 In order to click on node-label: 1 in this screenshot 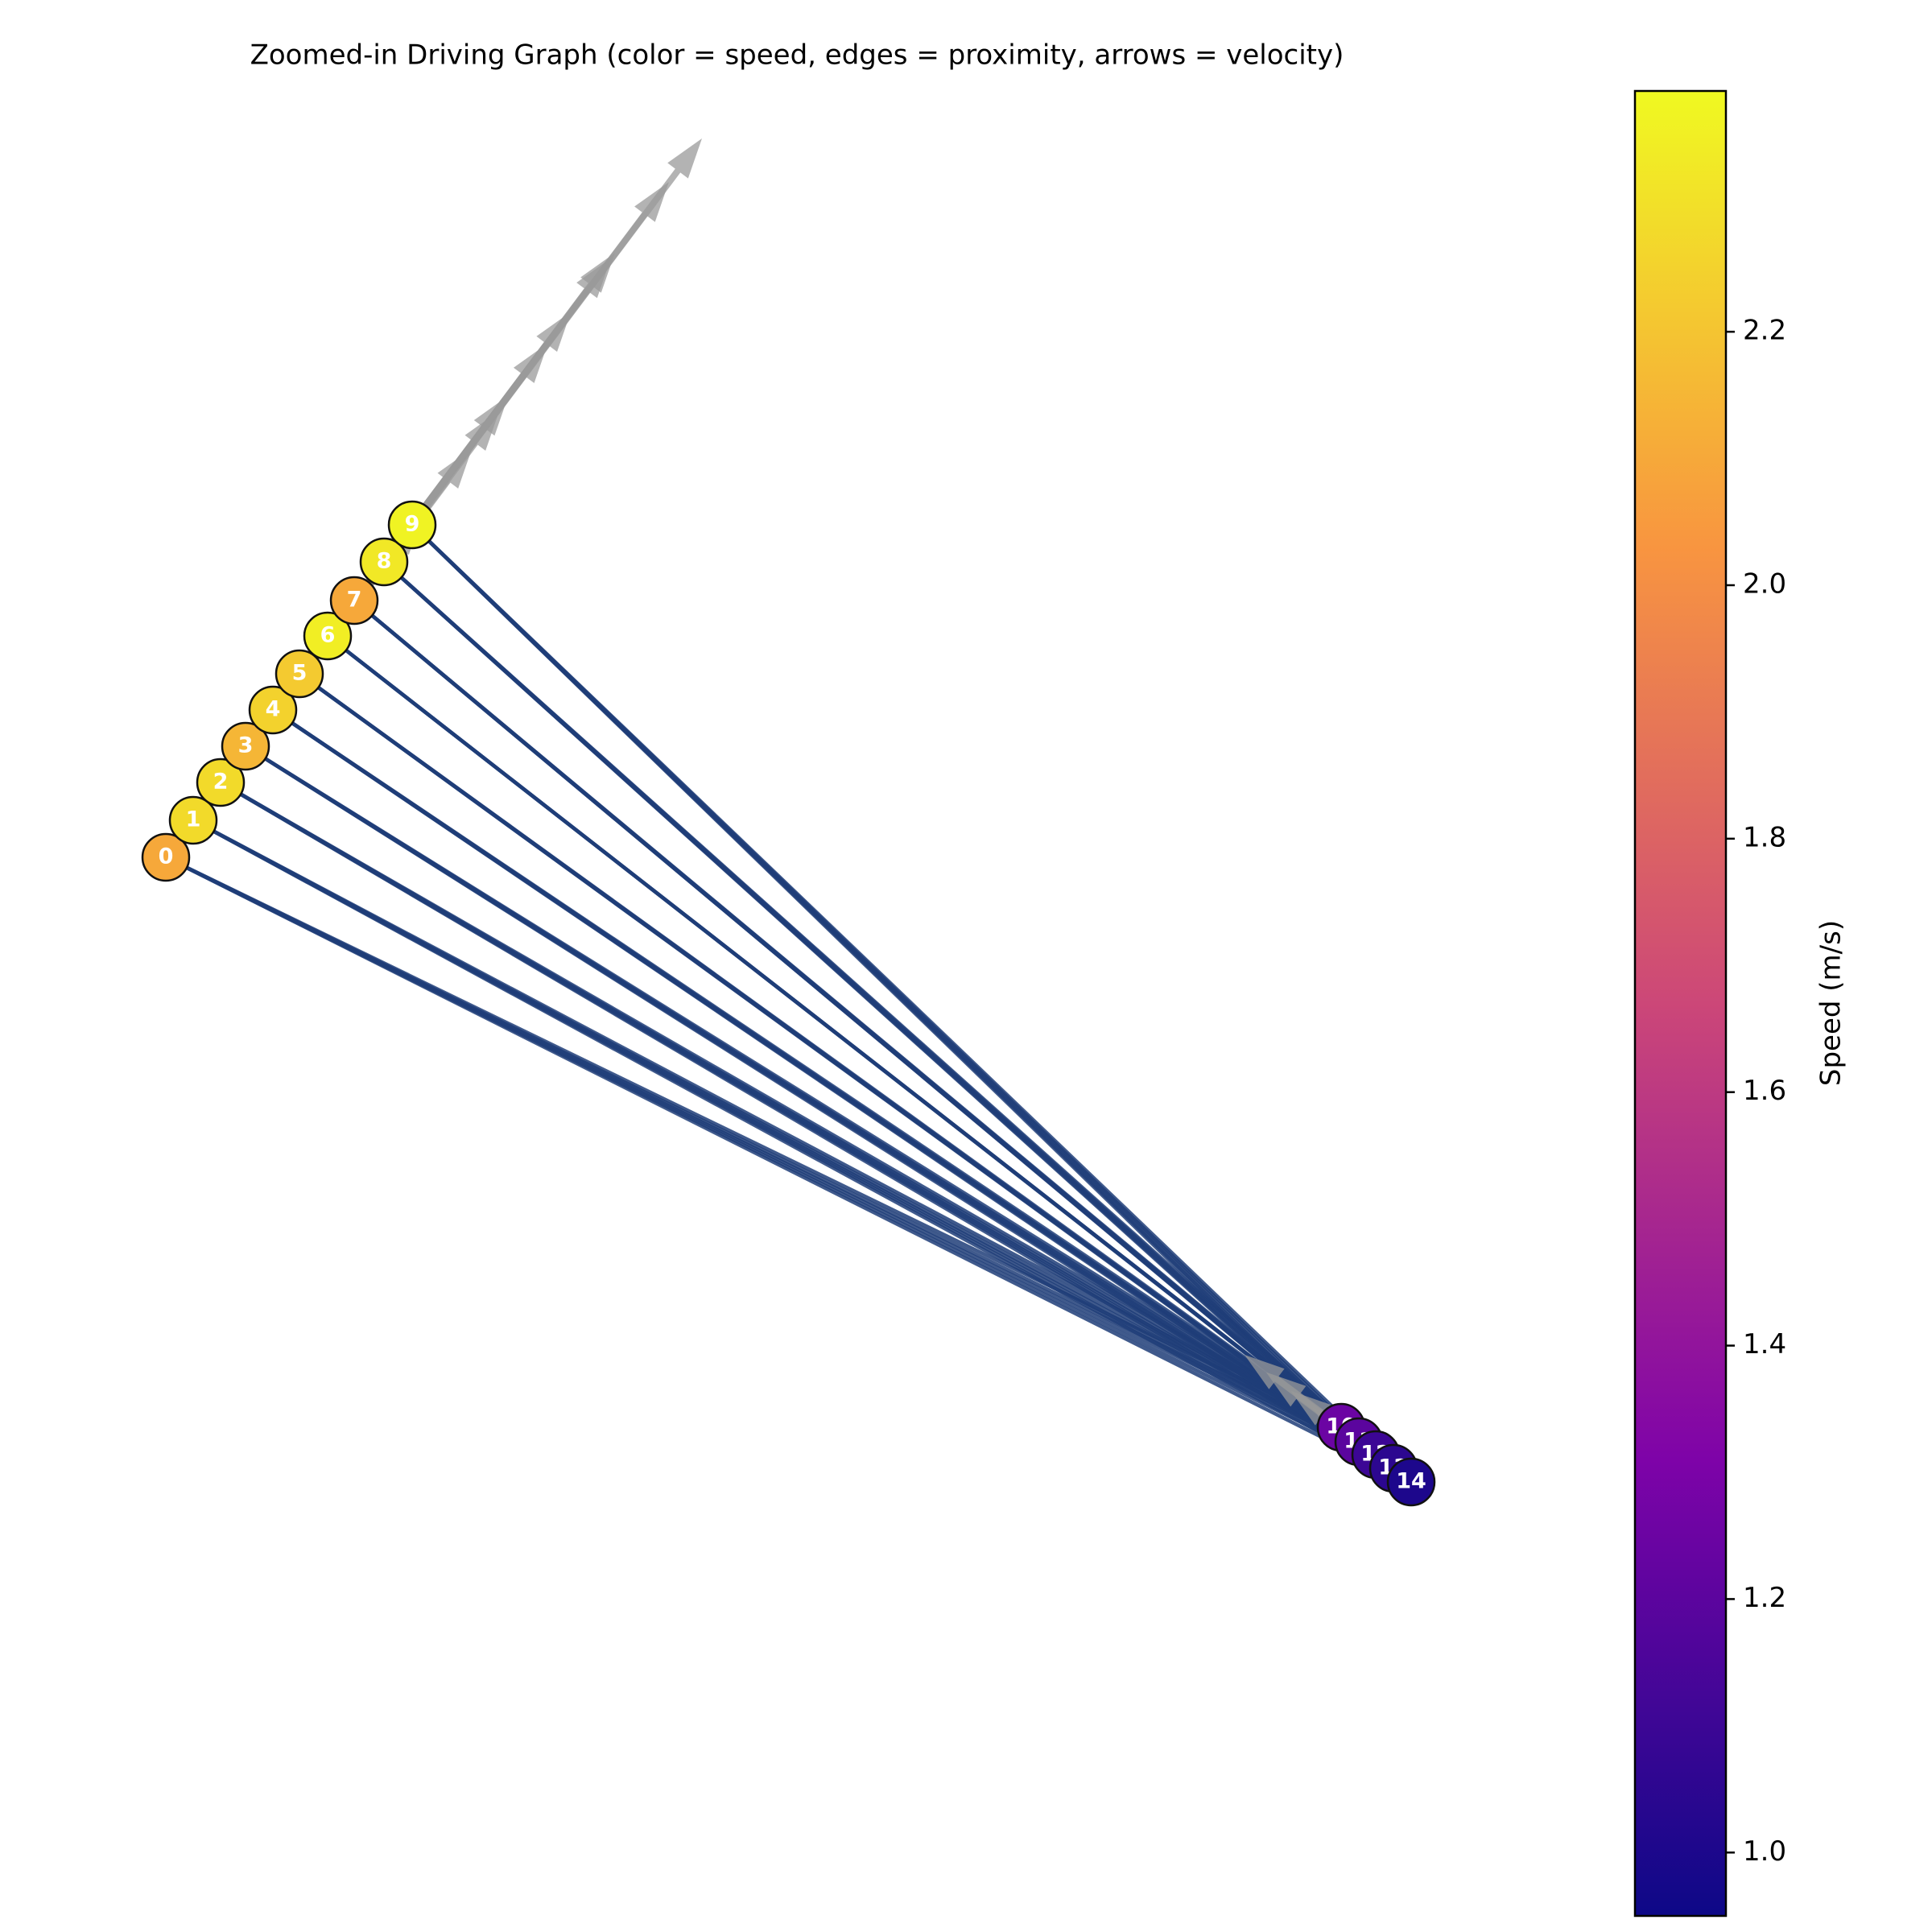, I will do `click(193, 819)`.